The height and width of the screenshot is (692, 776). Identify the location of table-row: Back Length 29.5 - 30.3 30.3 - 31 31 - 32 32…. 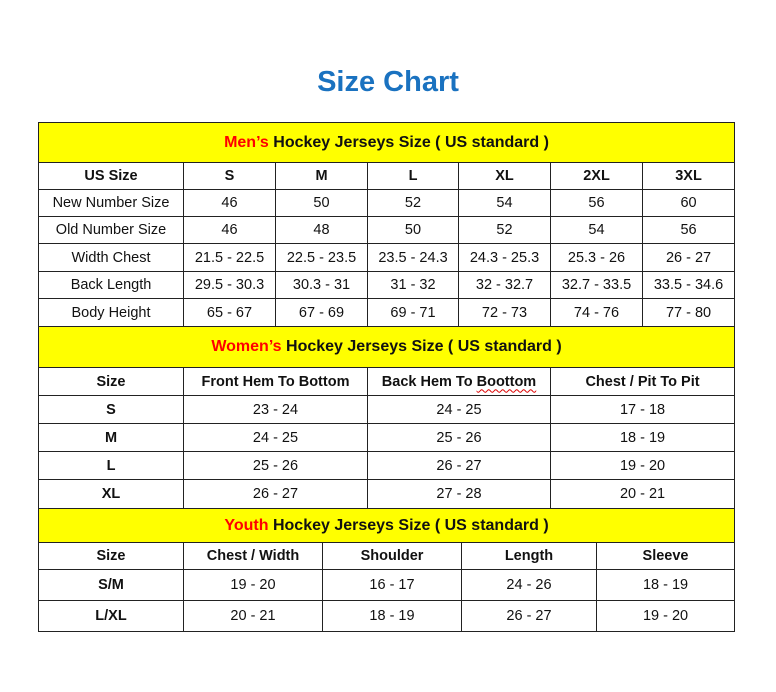
(387, 285).